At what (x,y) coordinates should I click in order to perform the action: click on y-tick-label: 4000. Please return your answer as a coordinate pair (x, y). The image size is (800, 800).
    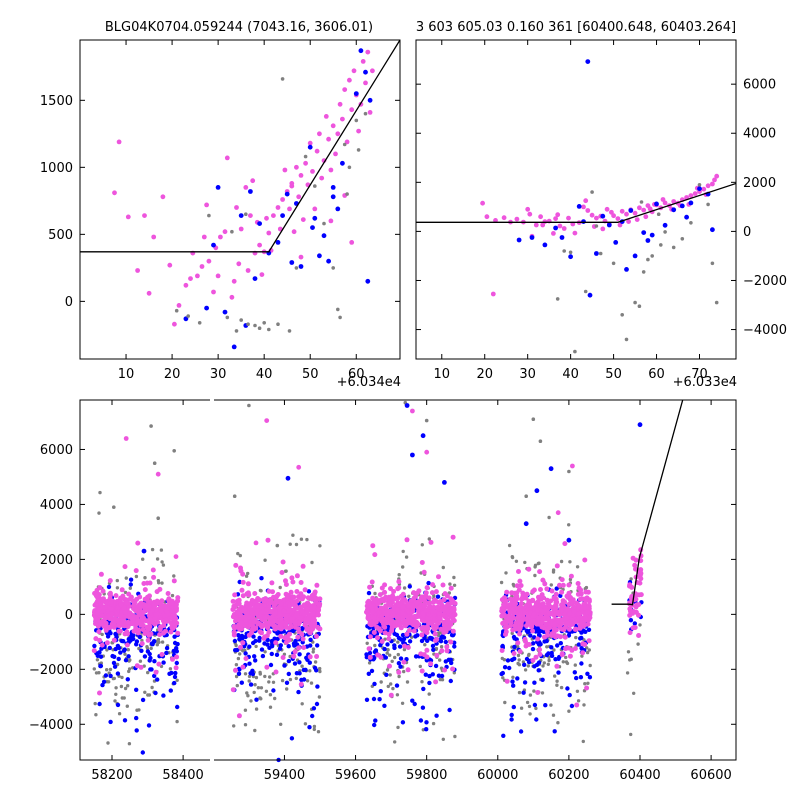
    Looking at the image, I should click on (56, 505).